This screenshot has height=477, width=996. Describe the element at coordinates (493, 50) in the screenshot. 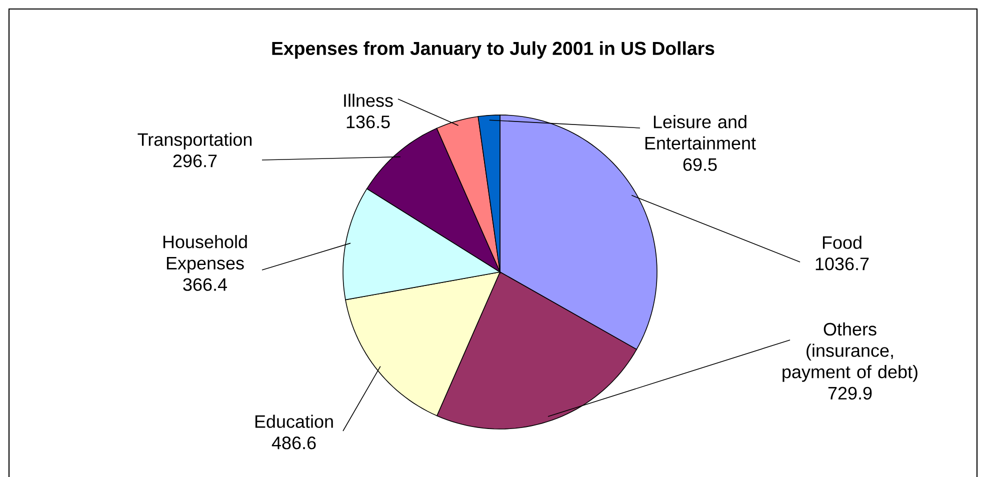

I see `chart-title: Expenses from January to July 2001 in US Dollars` at that location.